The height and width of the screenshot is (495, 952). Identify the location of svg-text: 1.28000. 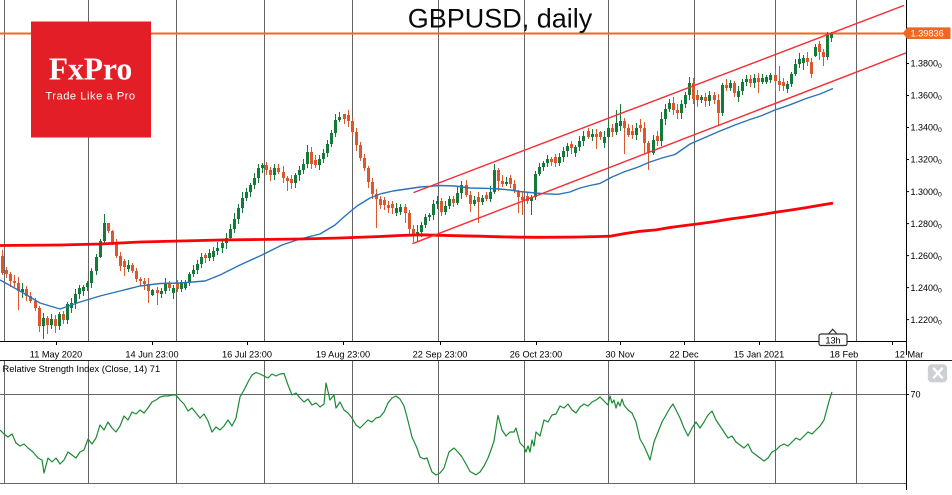
(927, 225).